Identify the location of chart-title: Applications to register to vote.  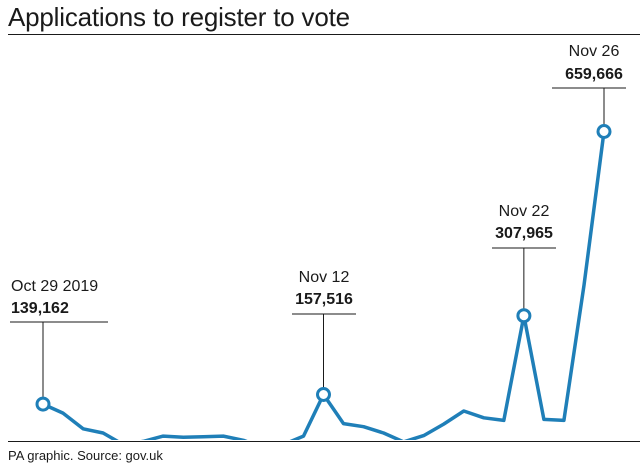
(179, 17).